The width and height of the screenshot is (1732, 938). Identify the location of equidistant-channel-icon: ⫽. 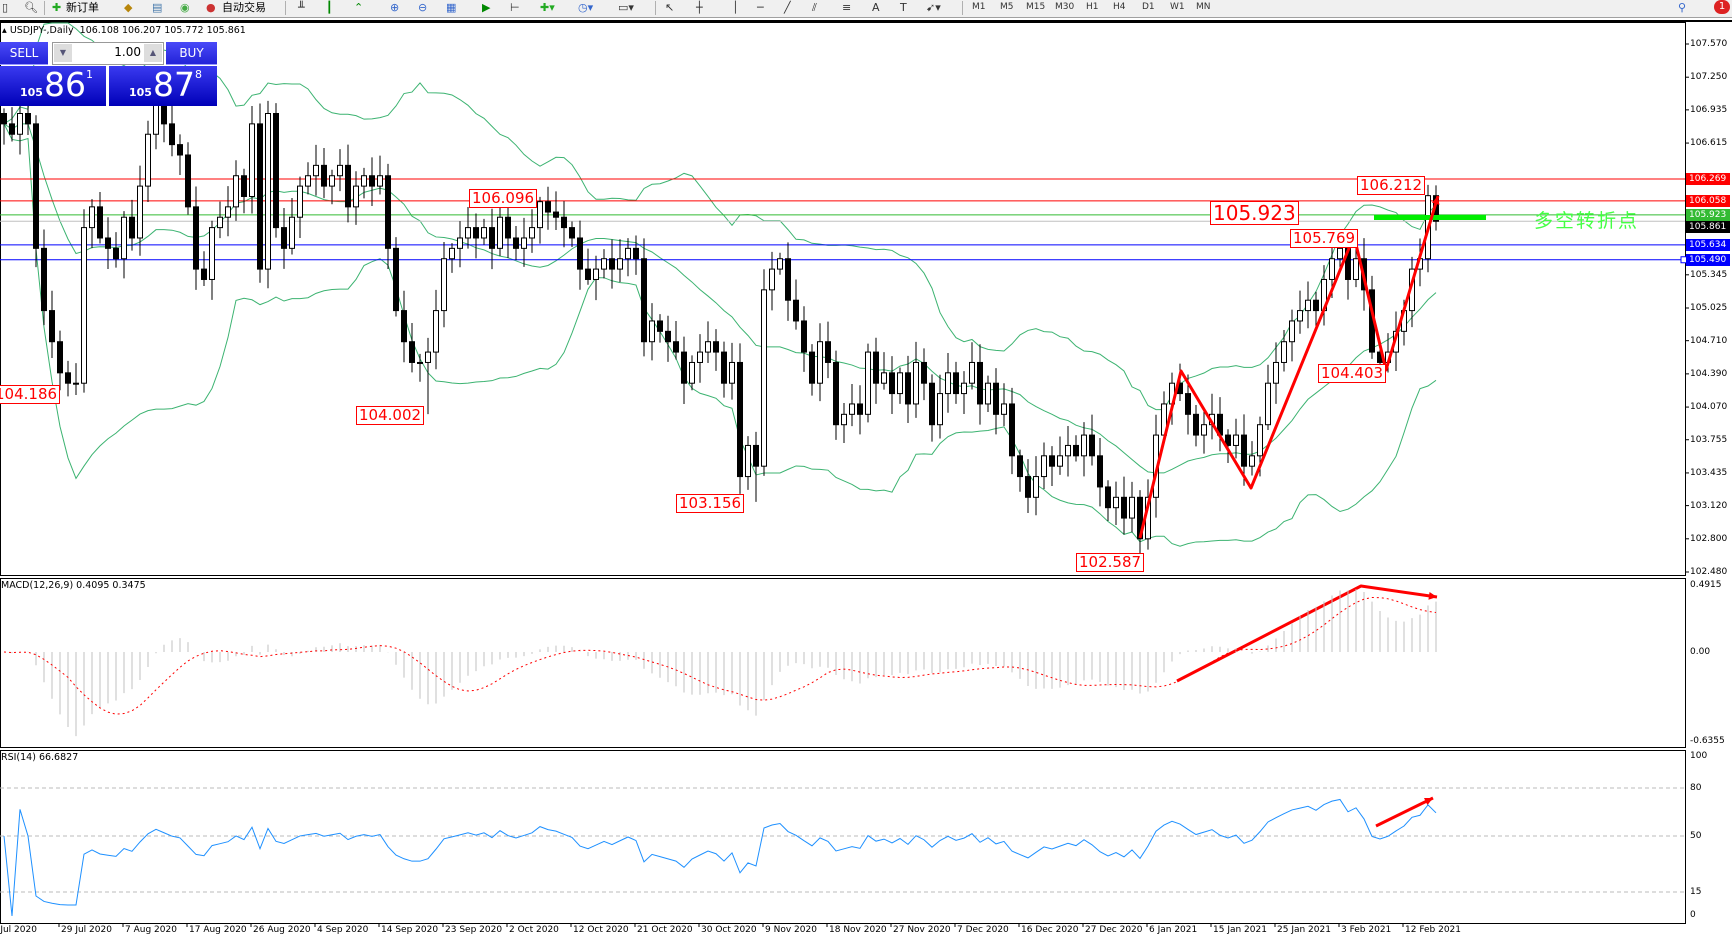
(814, 7).